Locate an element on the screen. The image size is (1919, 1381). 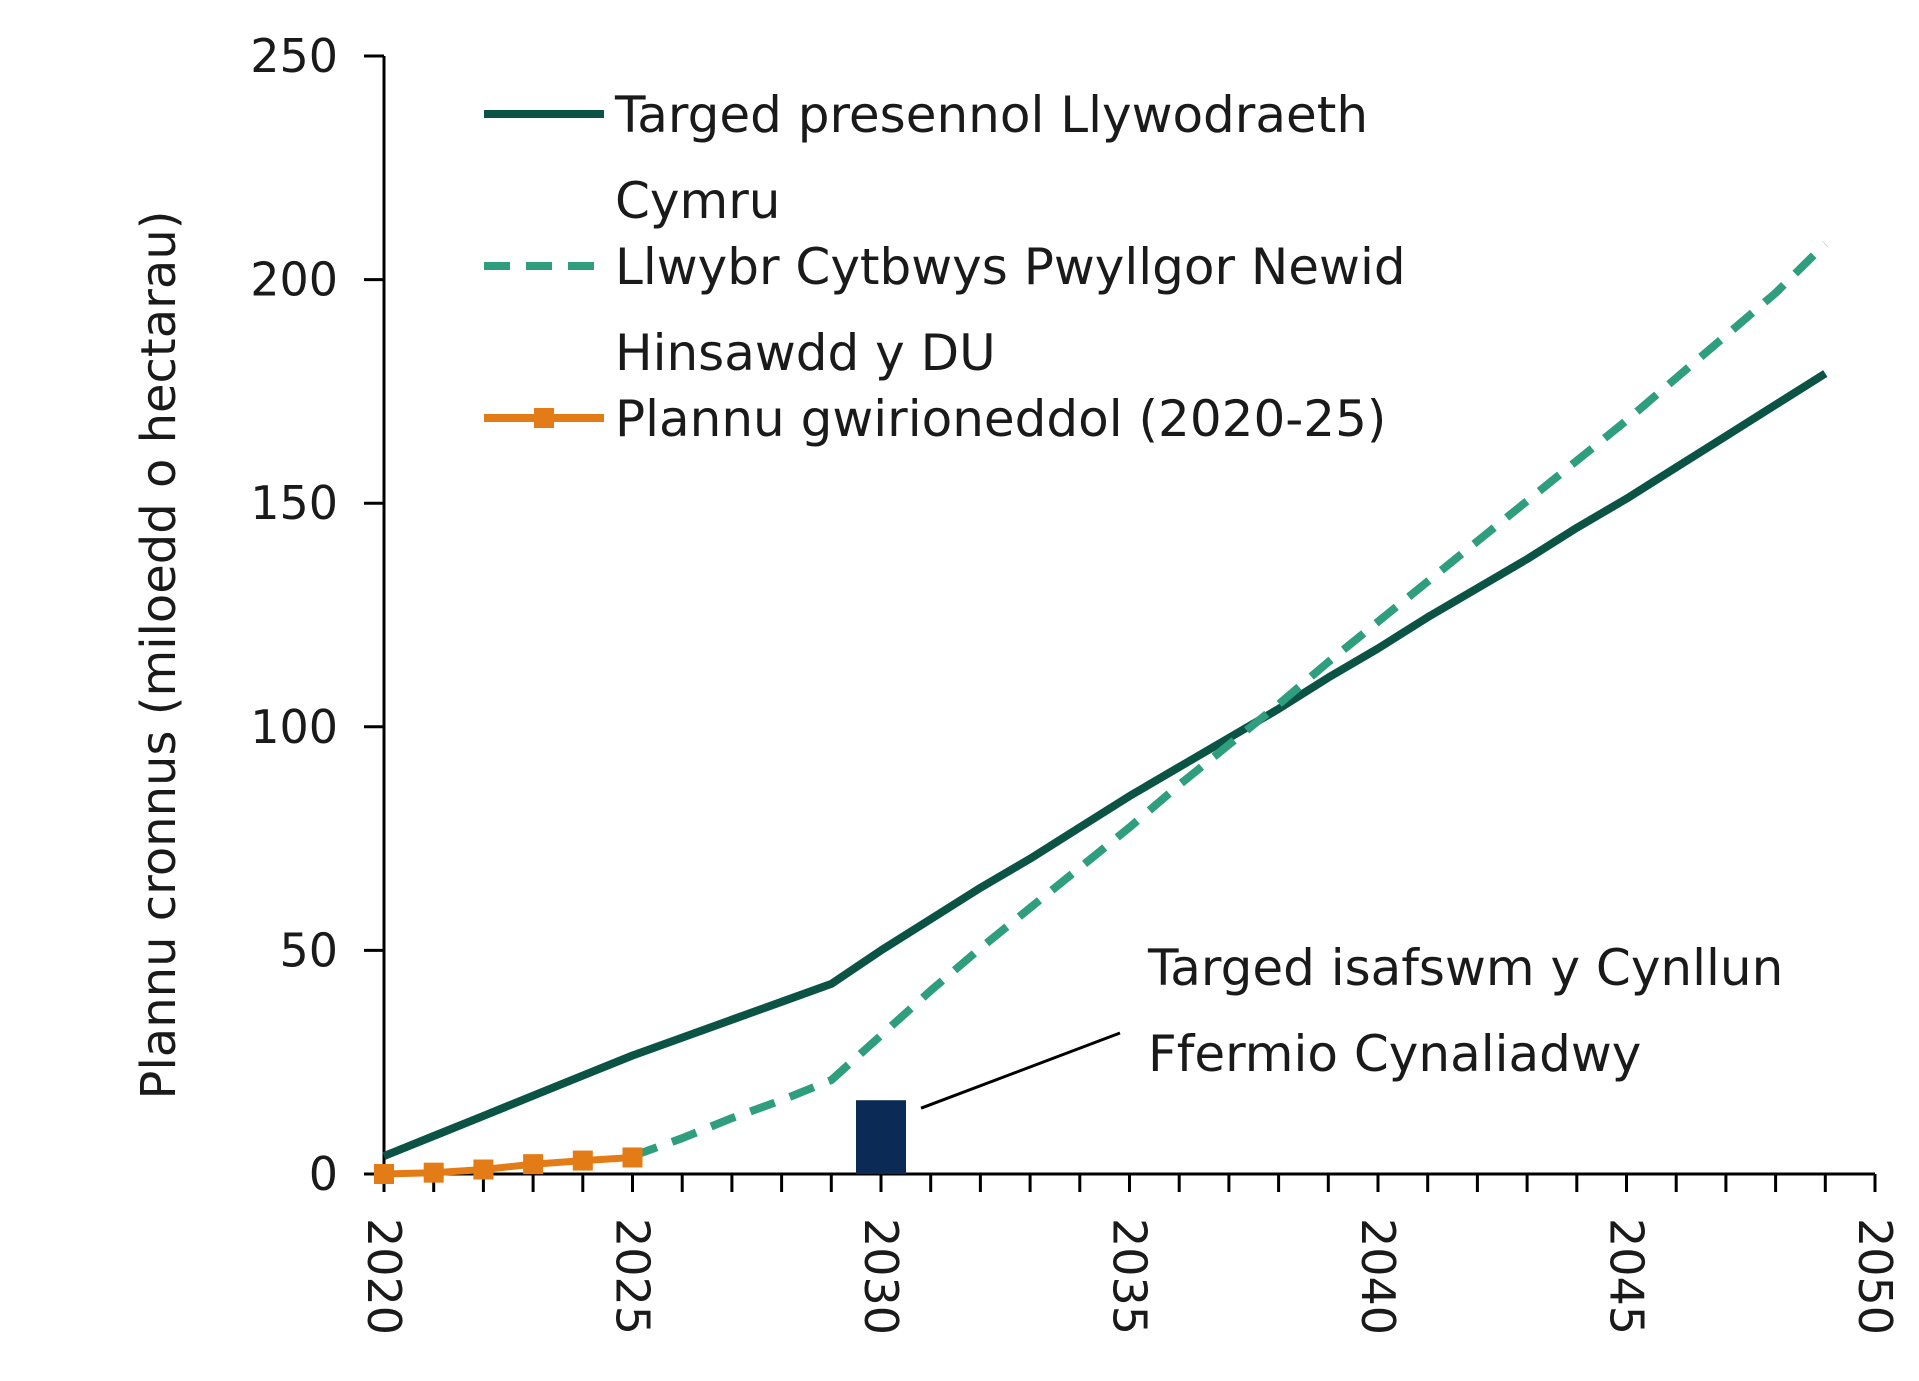
legend-label: Cymru is located at coordinates (697, 201).